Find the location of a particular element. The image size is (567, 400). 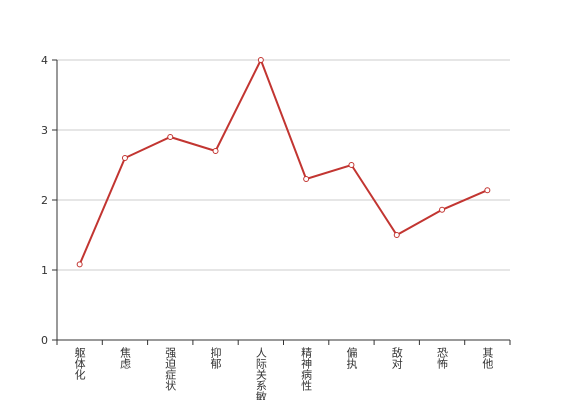

x-tick-label: 抑郁 is located at coordinates (215, 357).